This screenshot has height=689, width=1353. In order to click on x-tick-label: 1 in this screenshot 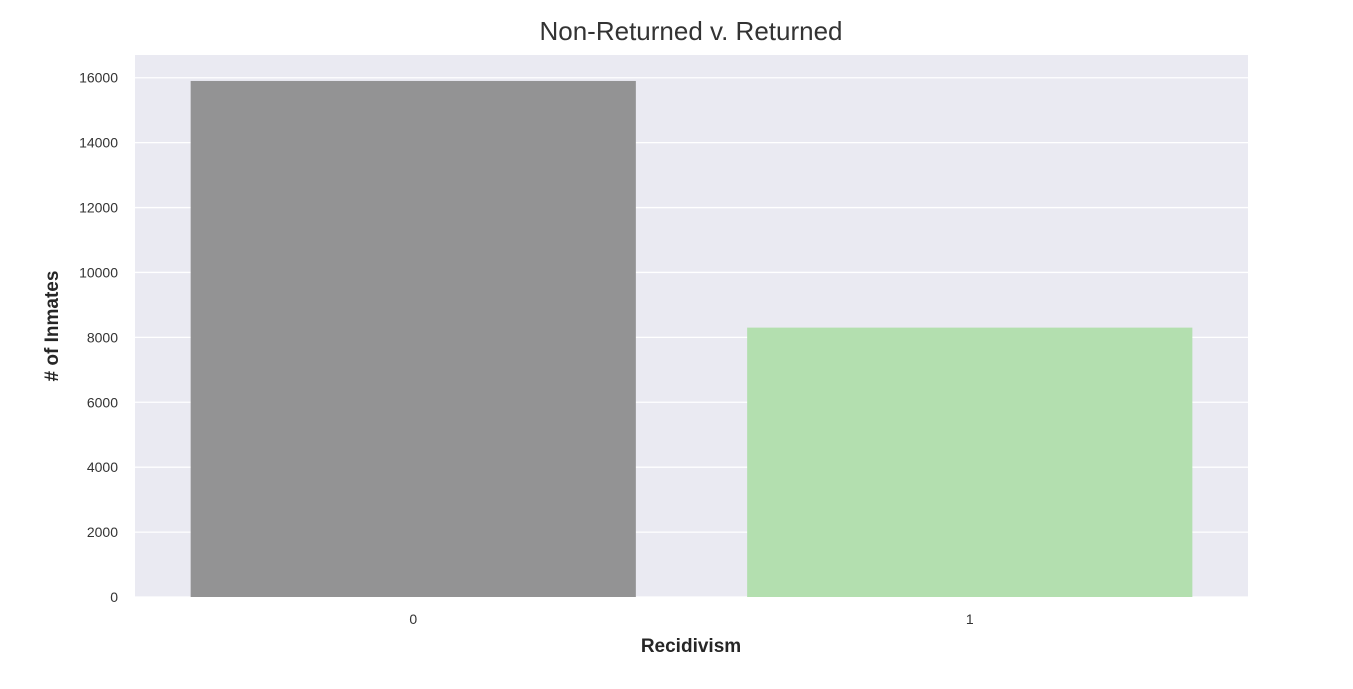, I will do `click(970, 619)`.